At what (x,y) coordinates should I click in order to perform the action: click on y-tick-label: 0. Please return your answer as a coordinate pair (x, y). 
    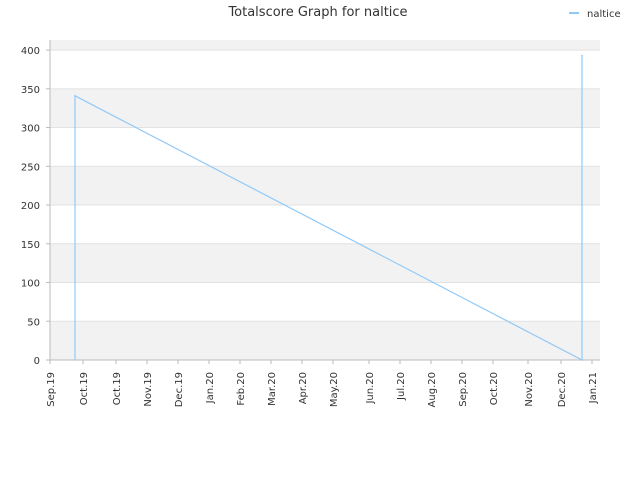
    Looking at the image, I should click on (37, 361).